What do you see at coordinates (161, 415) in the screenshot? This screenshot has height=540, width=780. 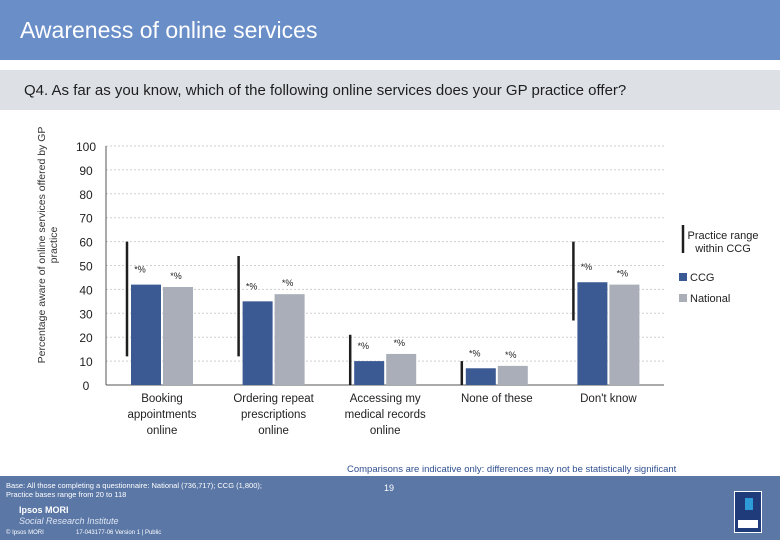 I see `x-category-label: appointments` at bounding box center [161, 415].